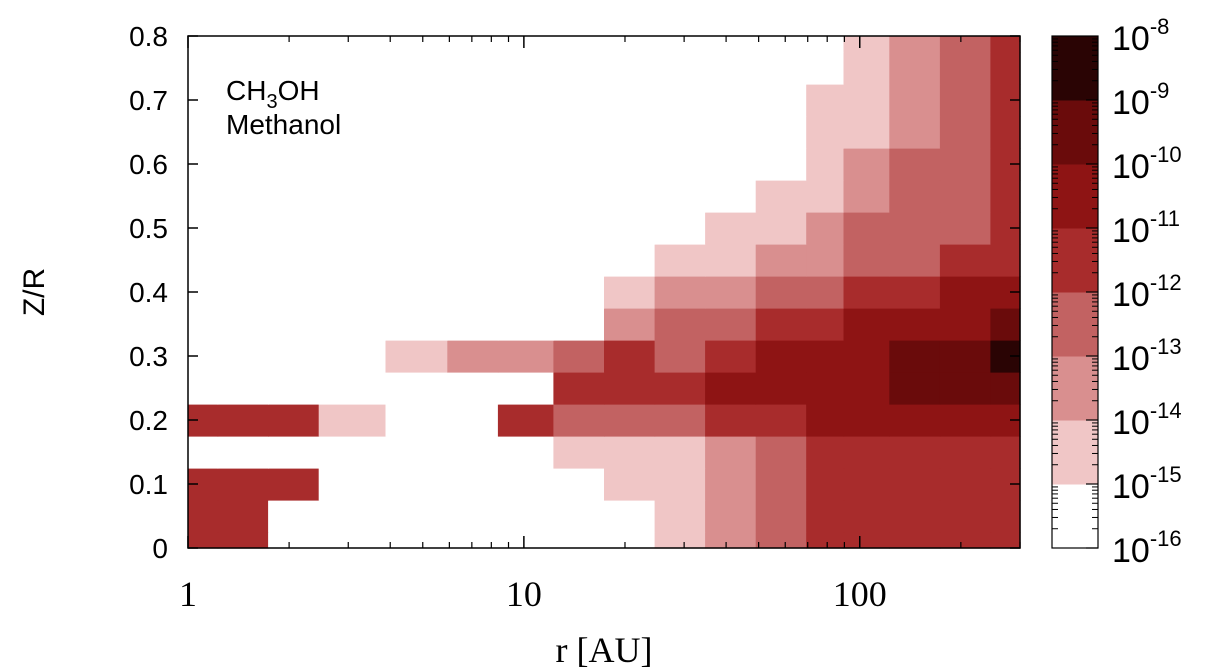  I want to click on colorbar-band, so click(1075, 260).